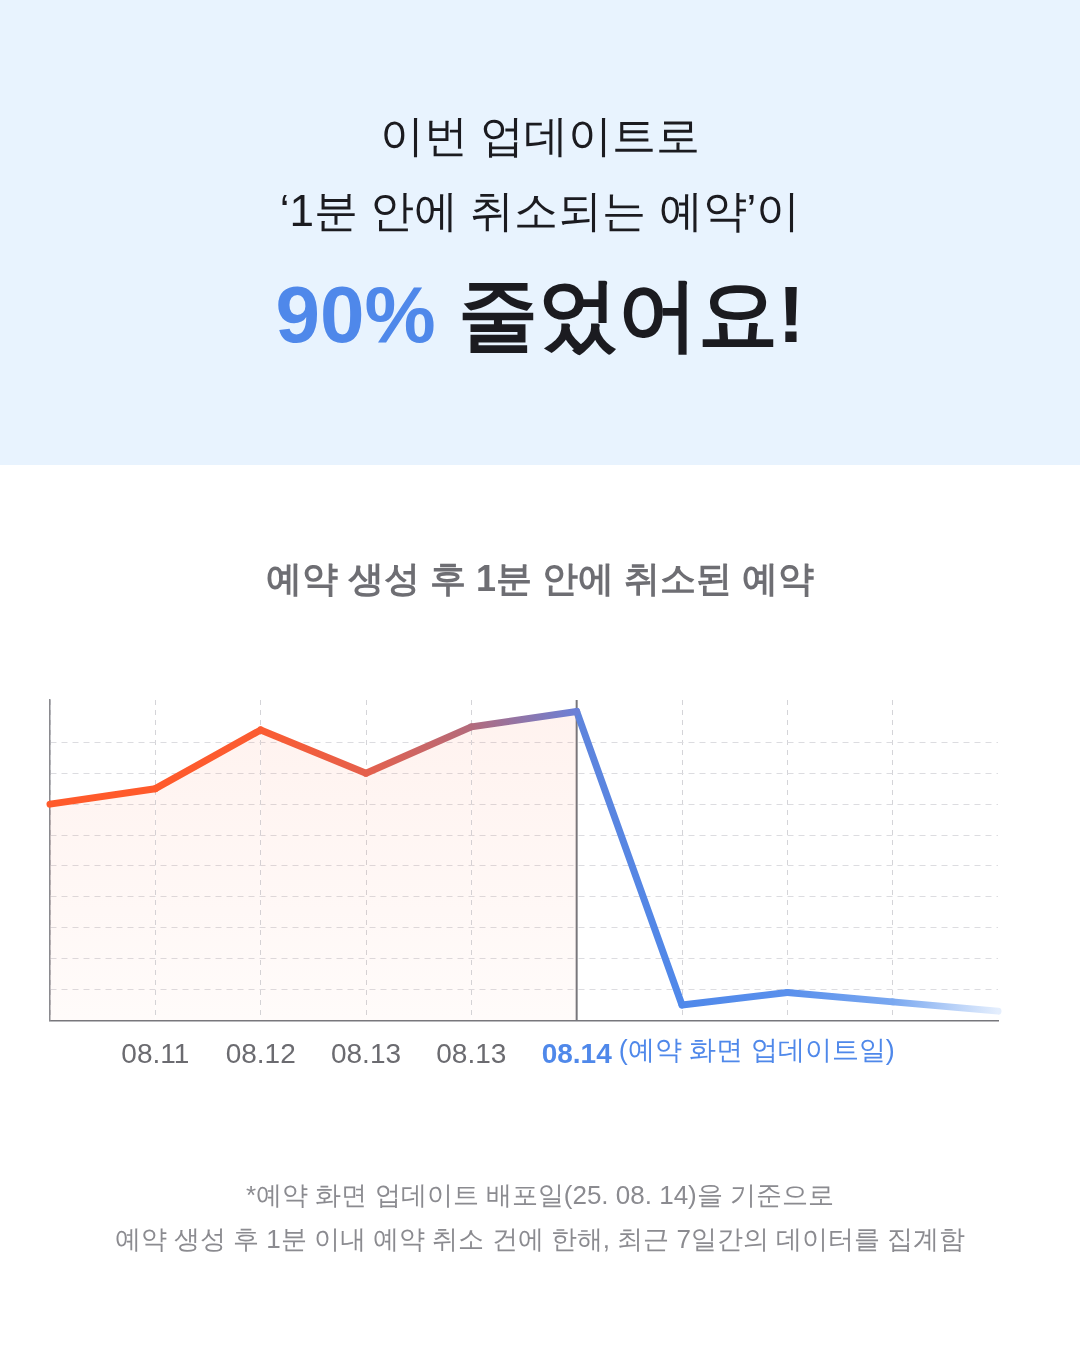 This screenshot has width=1080, height=1350. What do you see at coordinates (260, 1053) in the screenshot?
I see `x-tick-label: 08.12` at bounding box center [260, 1053].